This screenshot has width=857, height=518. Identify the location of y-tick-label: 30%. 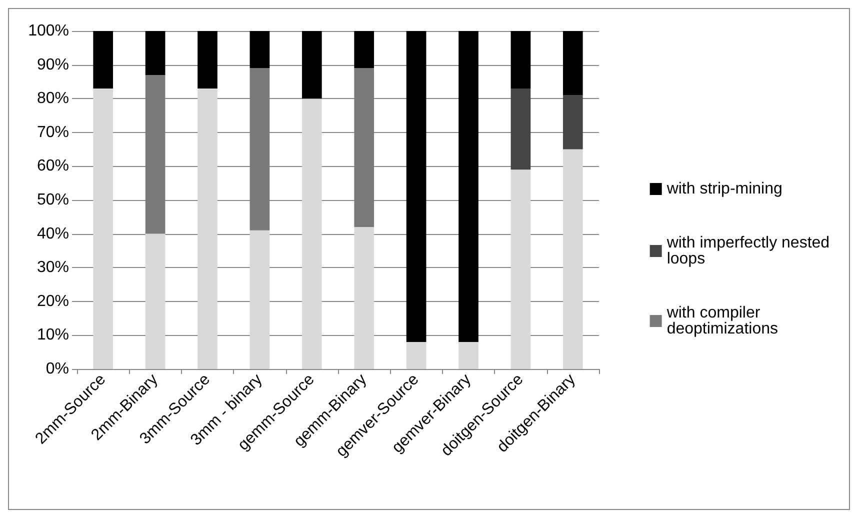
(52, 267).